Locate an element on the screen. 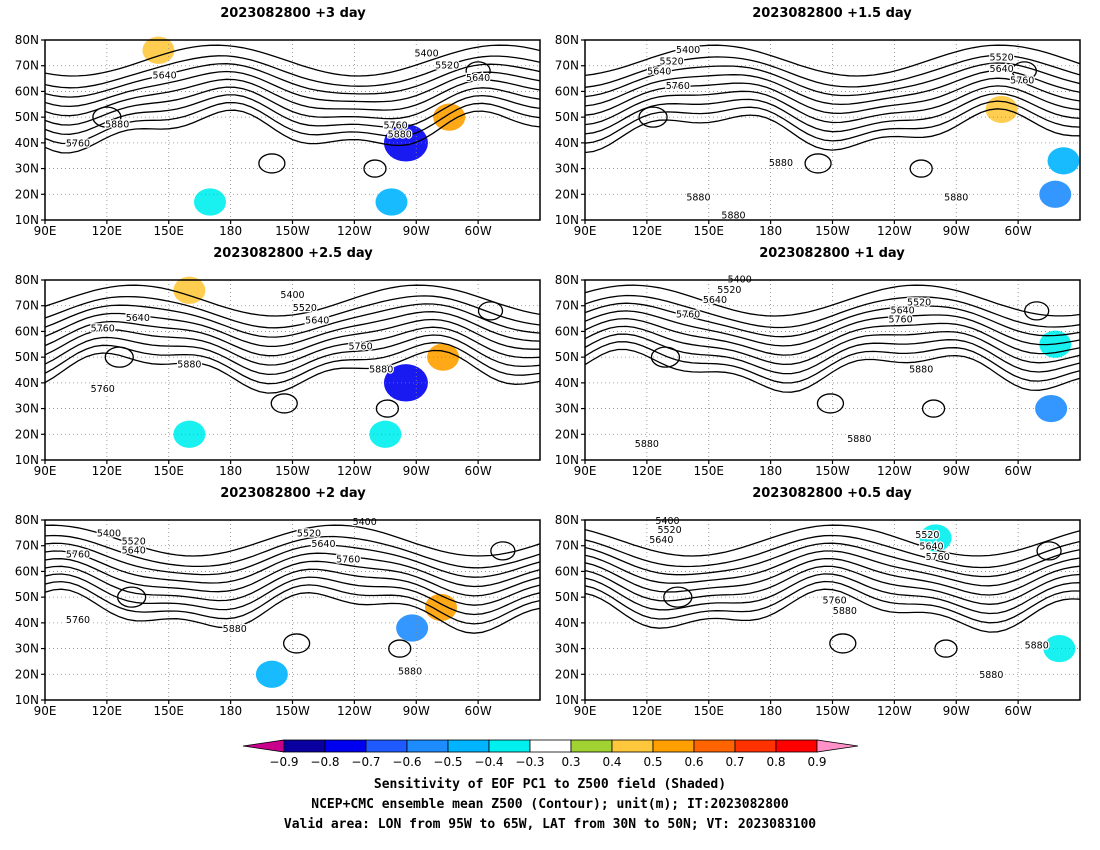  panel-title-0: 2023082800 +3 day is located at coordinates (293, 13).